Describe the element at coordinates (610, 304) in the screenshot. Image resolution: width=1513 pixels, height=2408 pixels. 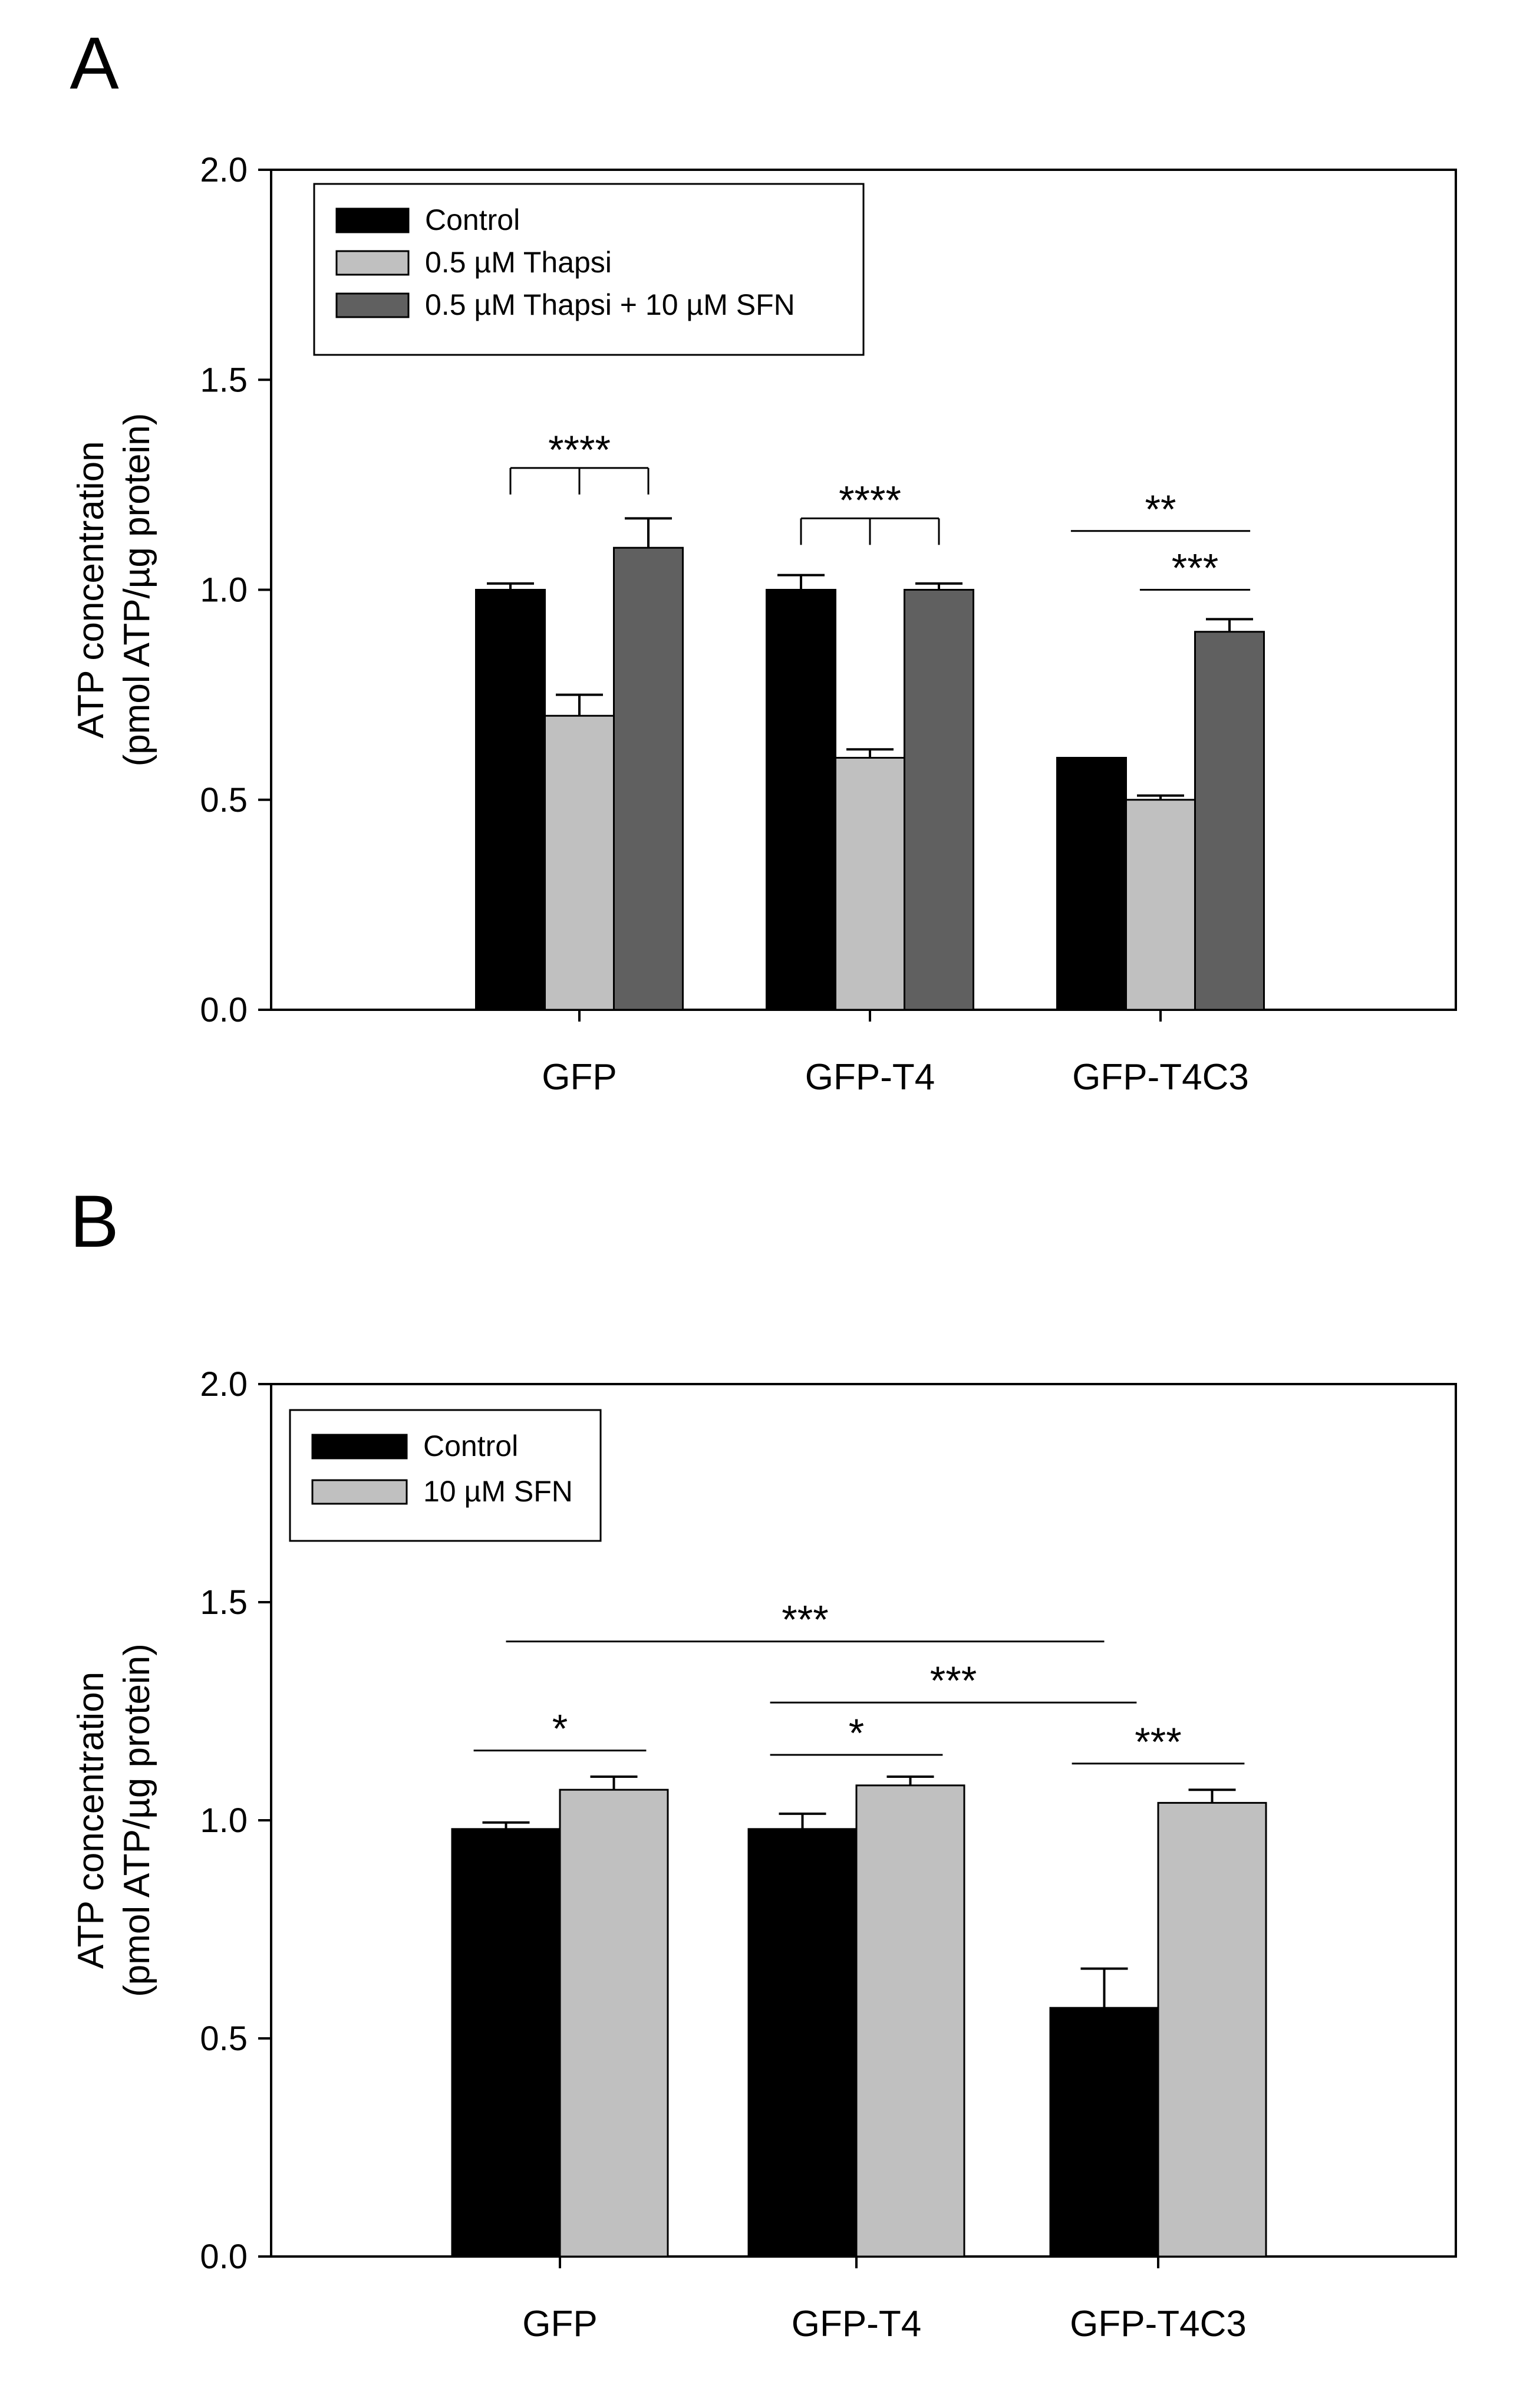
I see `legend-label: 0.5 µM Thapsi + 10 µM SFN` at that location.